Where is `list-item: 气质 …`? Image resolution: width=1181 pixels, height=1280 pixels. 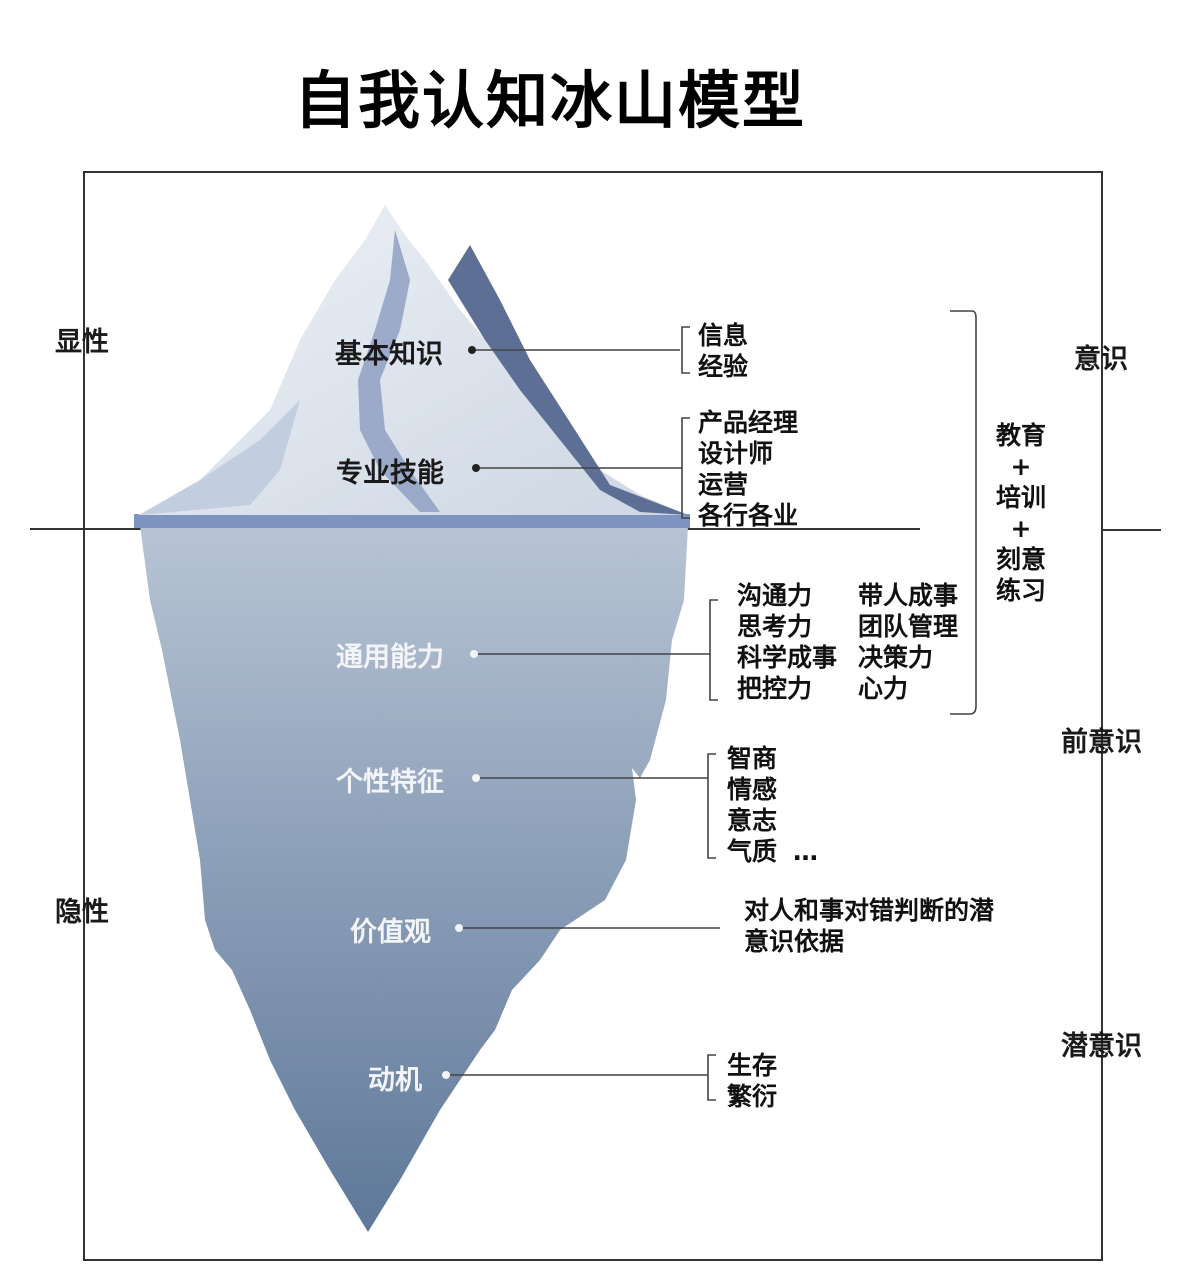
list-item: 气质 … is located at coordinates (772, 851).